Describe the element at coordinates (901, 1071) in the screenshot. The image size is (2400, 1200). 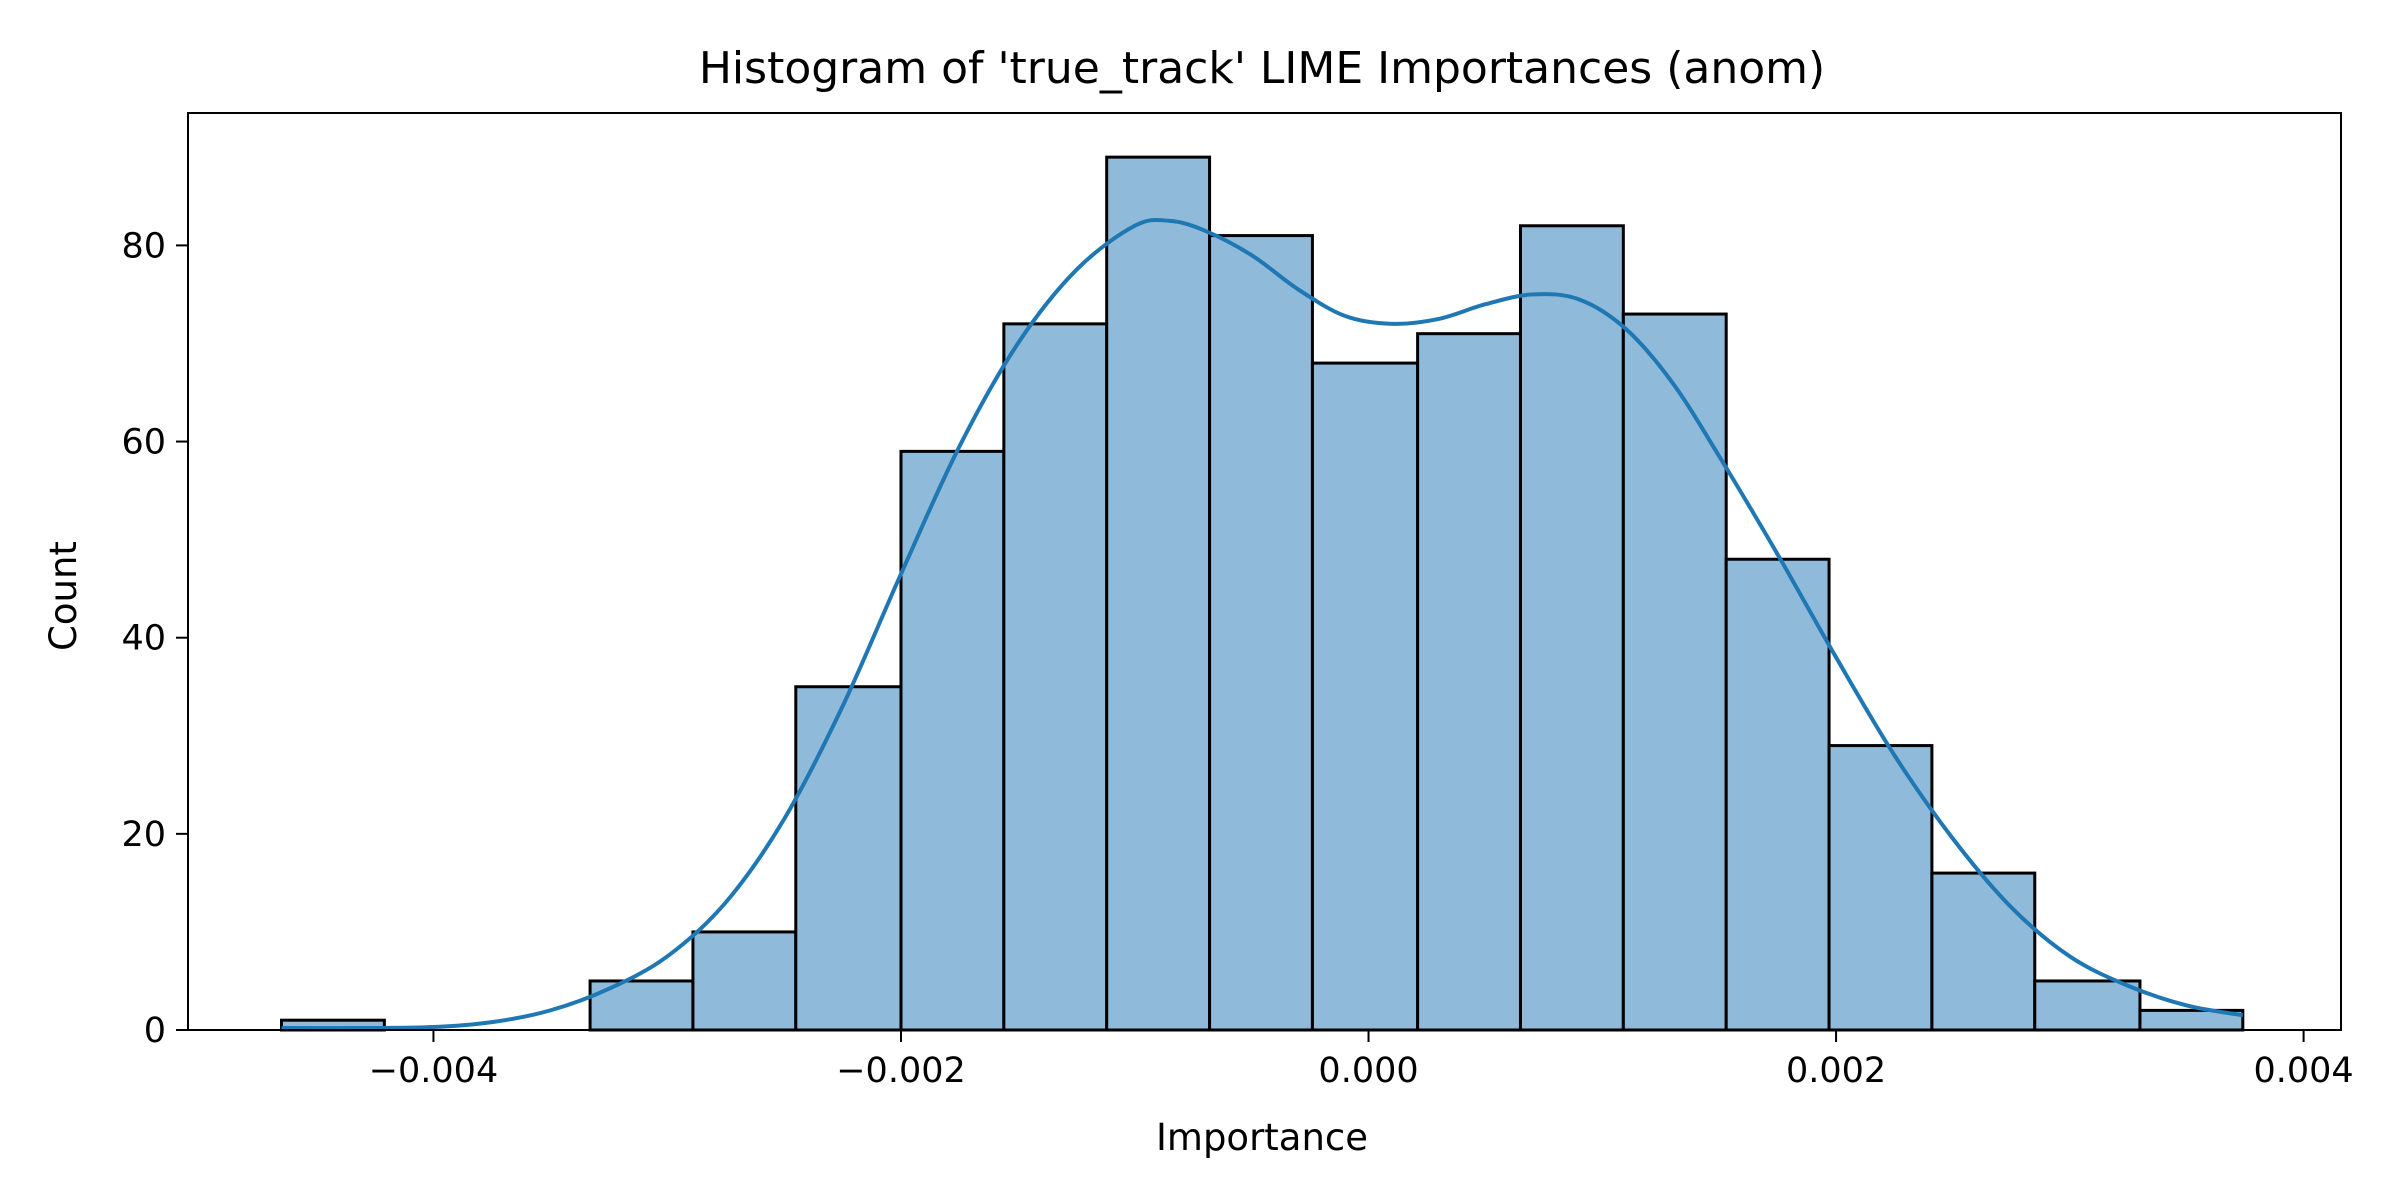
I see `x-tick-label: −0.002` at that location.